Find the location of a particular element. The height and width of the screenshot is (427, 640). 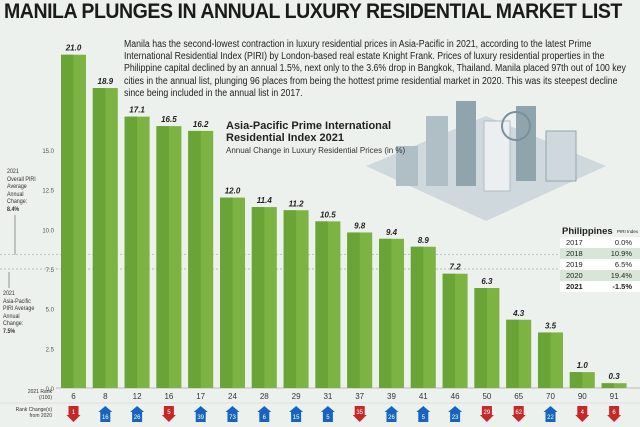

rank-label: 65 is located at coordinates (518, 396).